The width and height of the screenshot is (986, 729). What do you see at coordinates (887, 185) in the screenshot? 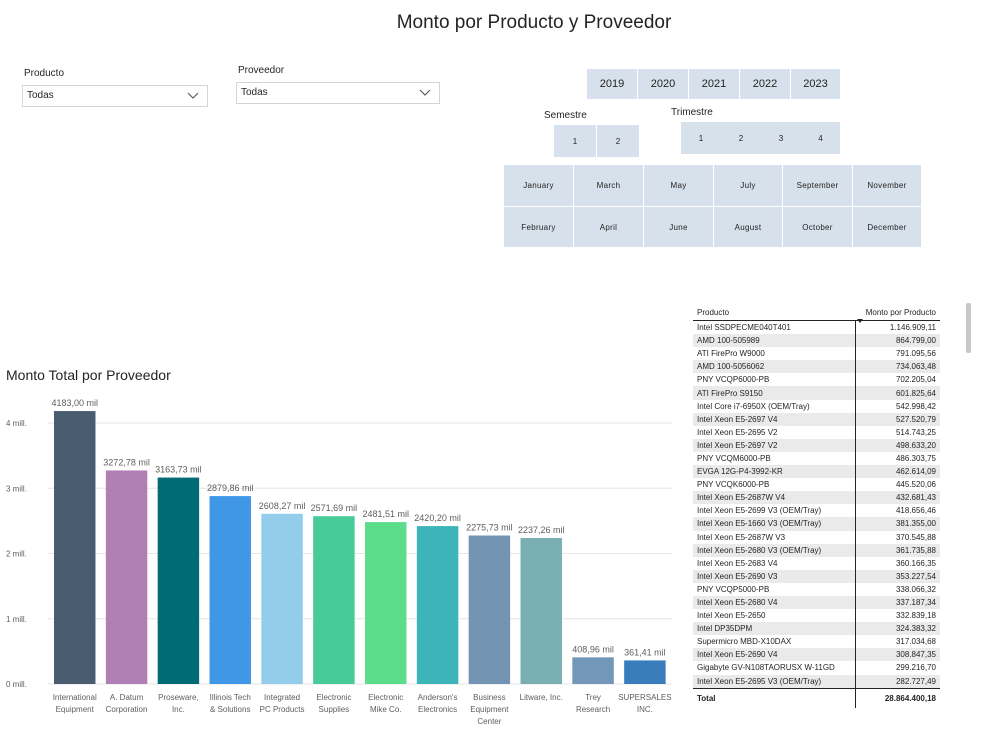
I see `month-tile-november: November` at bounding box center [887, 185].